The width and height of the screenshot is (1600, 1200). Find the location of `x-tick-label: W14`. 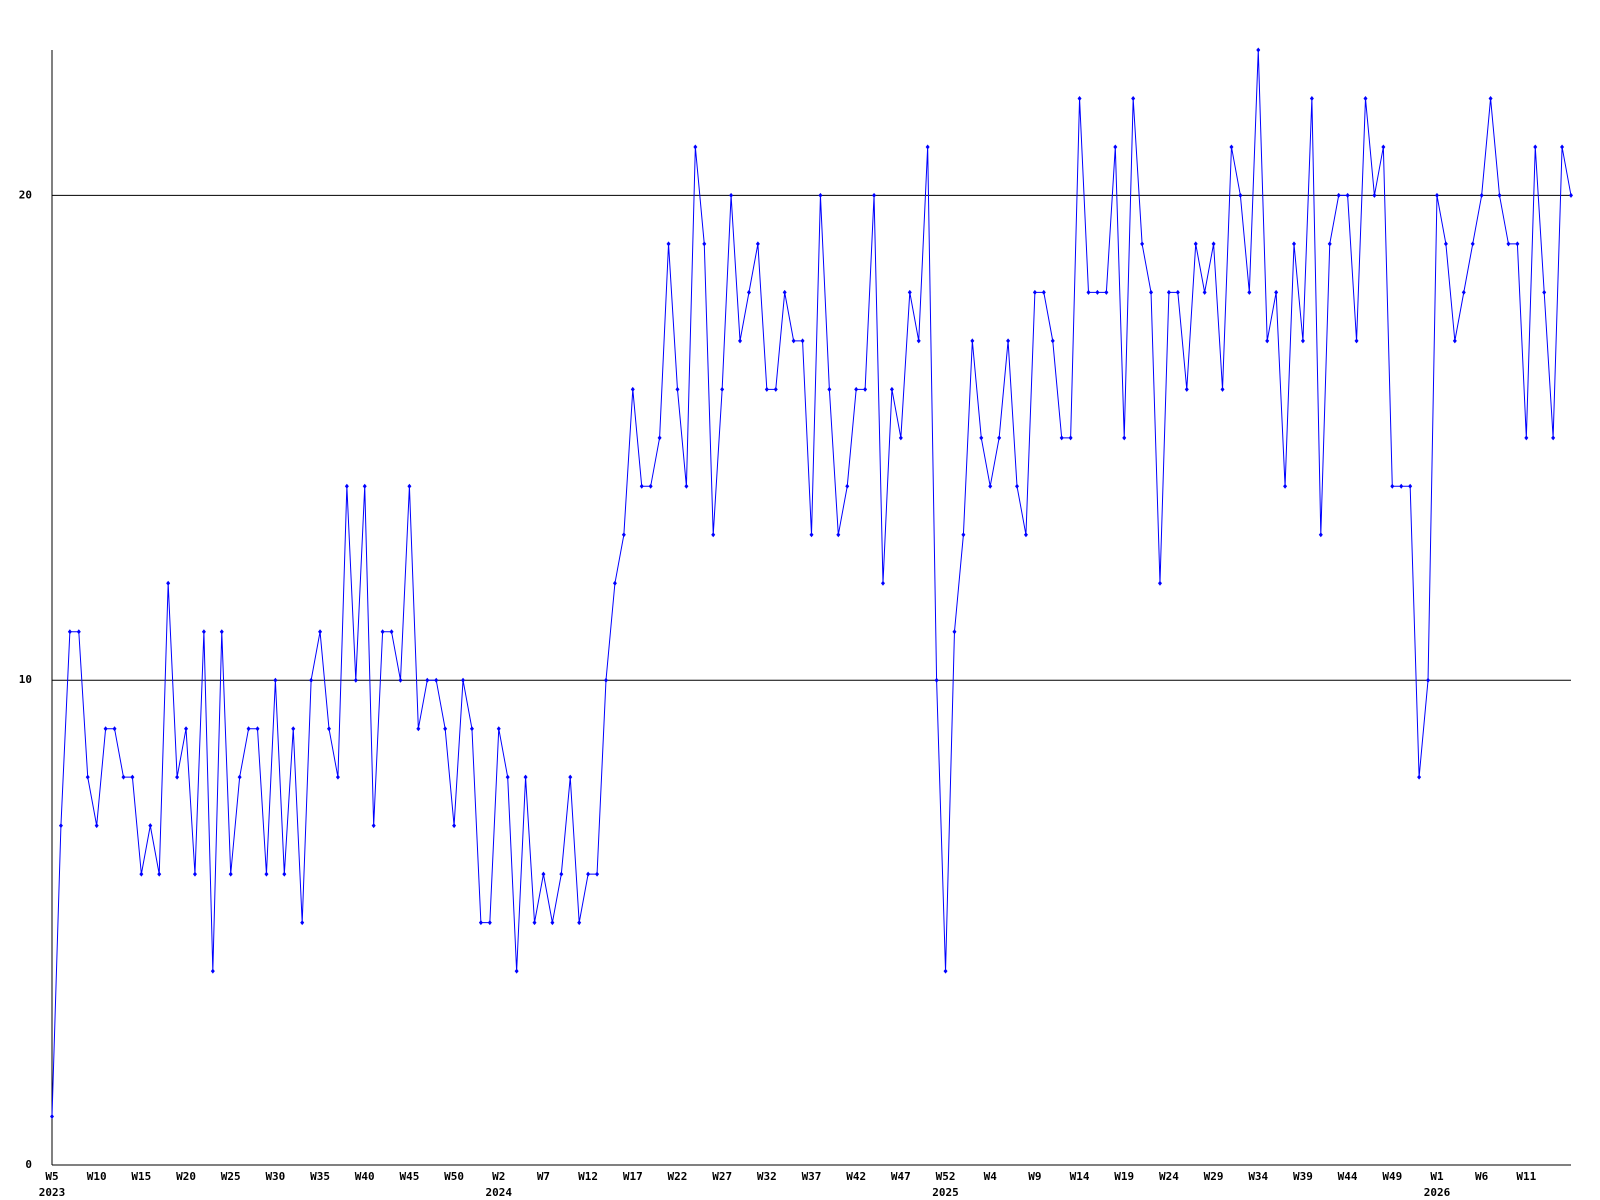

x-tick-label: W14 is located at coordinates (1080, 1176).